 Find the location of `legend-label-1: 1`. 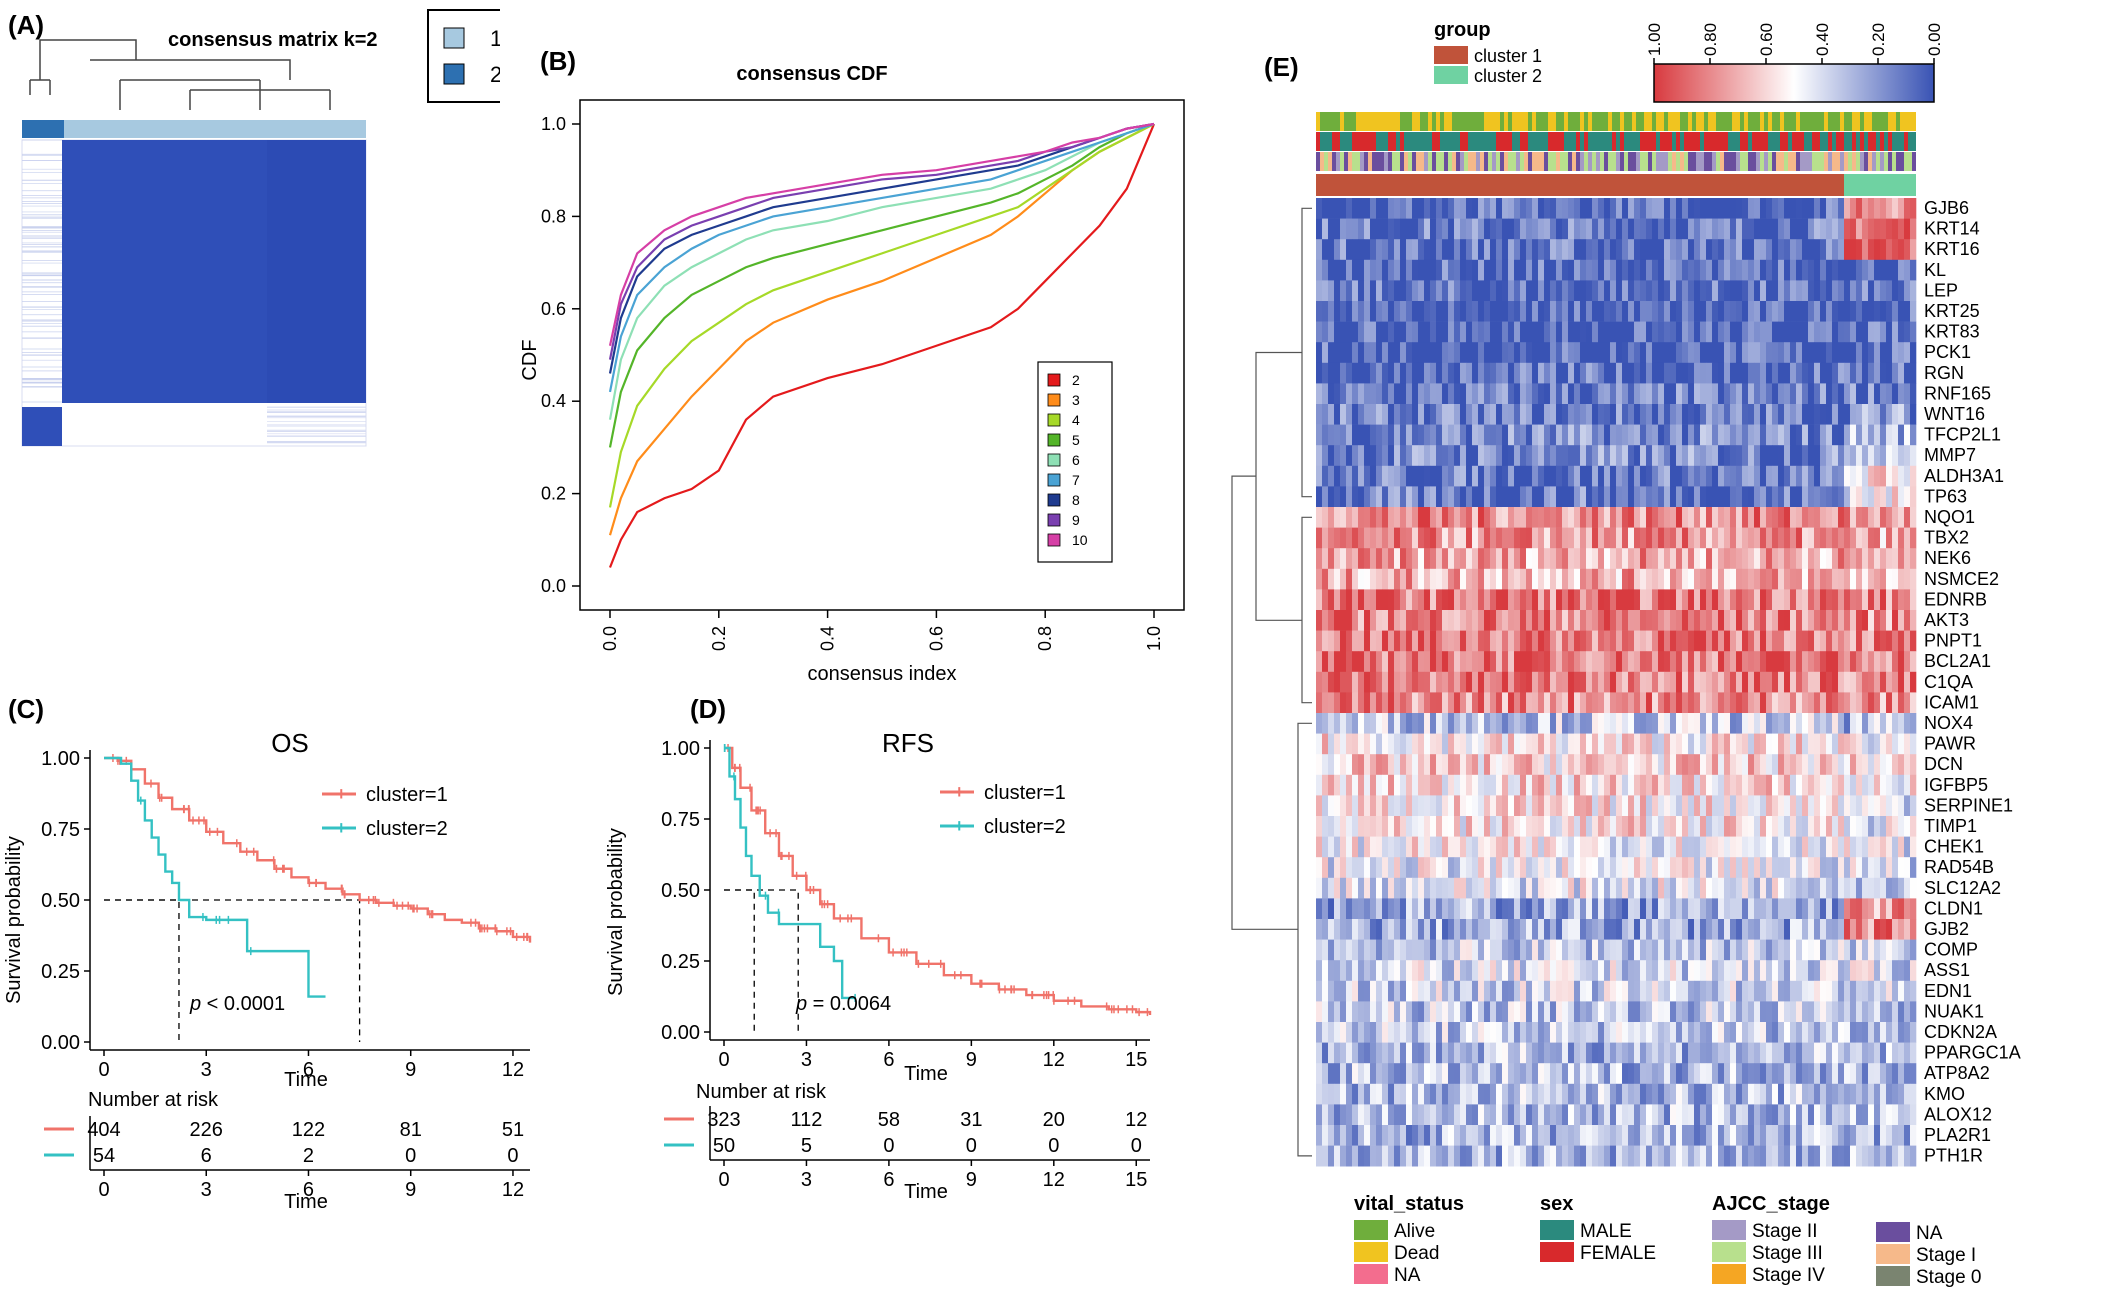

legend-label-1: 1 is located at coordinates (495, 38).